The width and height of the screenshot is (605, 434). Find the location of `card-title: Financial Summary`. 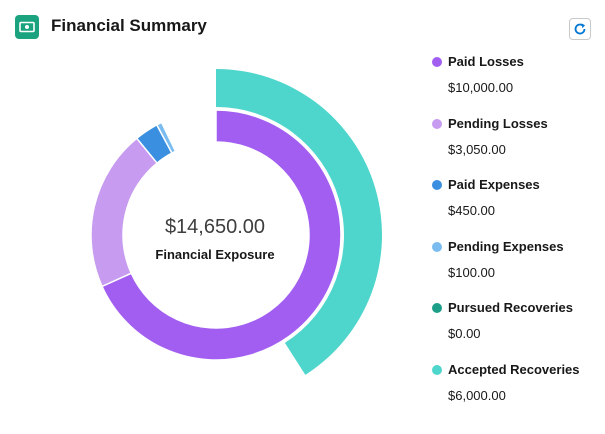

card-title: Financial Summary is located at coordinates (129, 25).